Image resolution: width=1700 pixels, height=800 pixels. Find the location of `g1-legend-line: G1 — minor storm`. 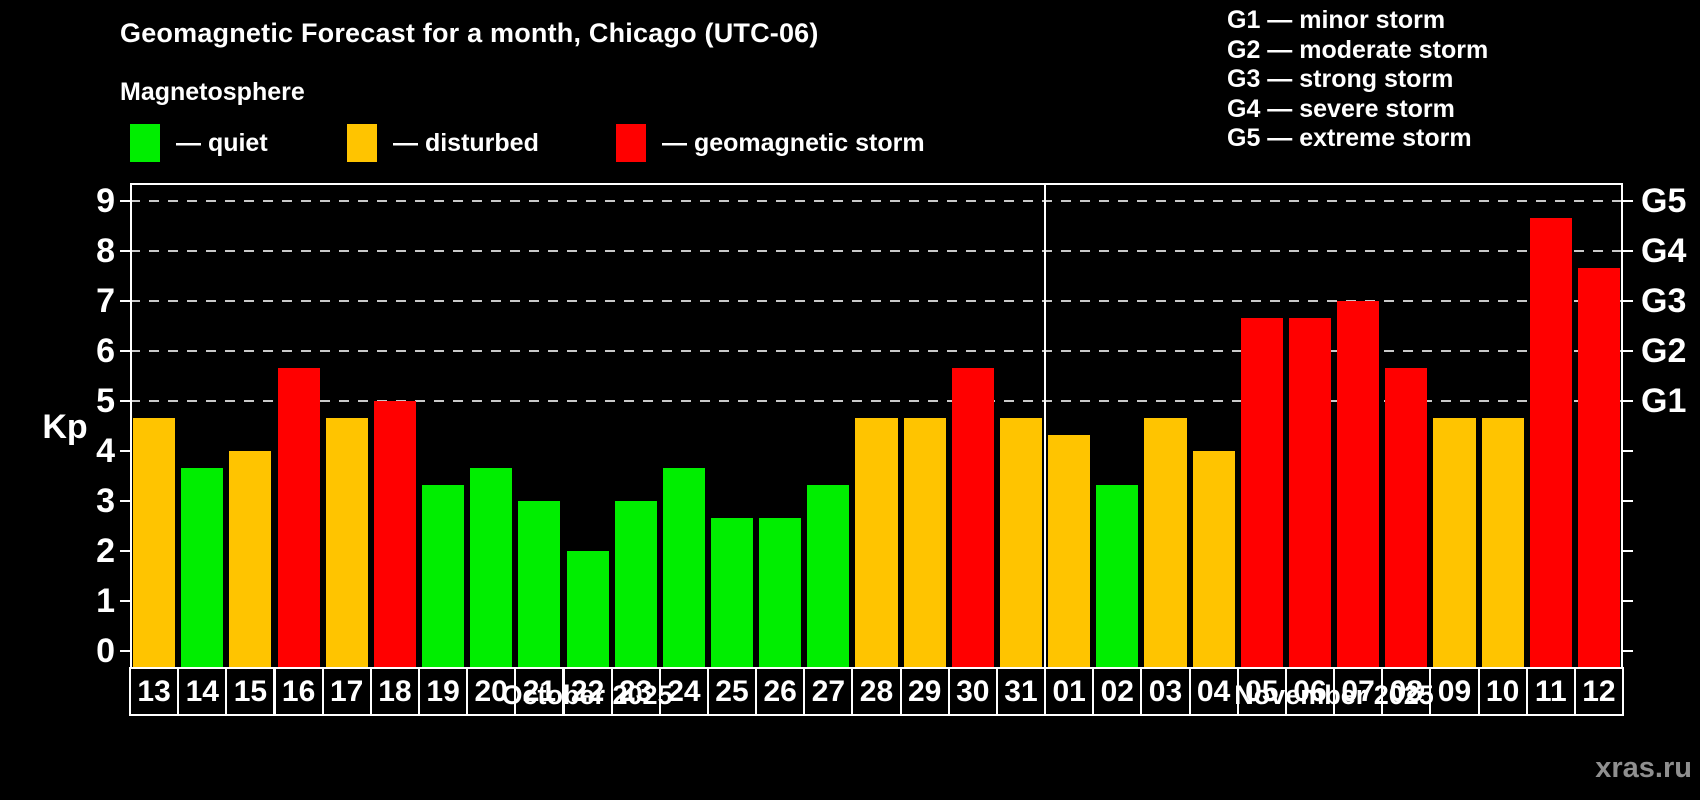

g1-legend-line: G1 — minor storm is located at coordinates (1336, 20).